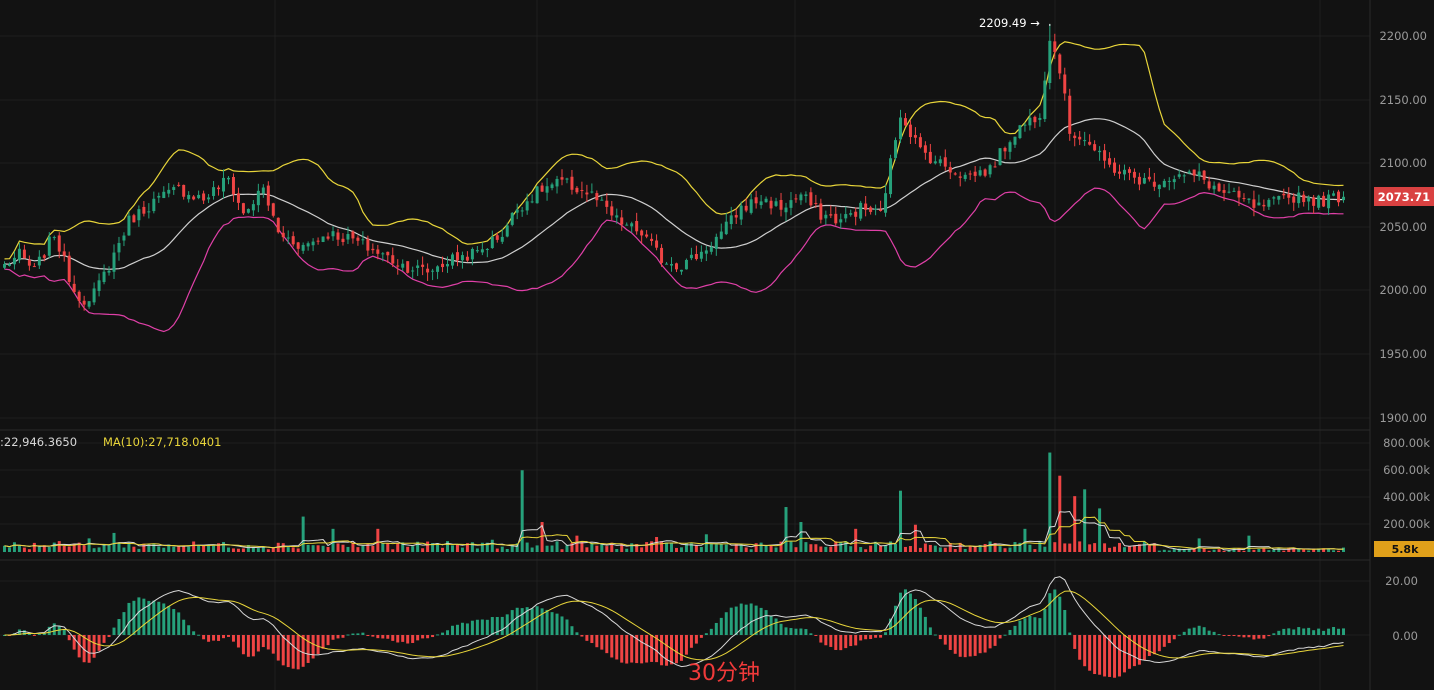 The width and height of the screenshot is (1434, 690). What do you see at coordinates (162, 442) in the screenshot?
I see `volume-ma10-readout: MA(10):27,718.0401` at bounding box center [162, 442].